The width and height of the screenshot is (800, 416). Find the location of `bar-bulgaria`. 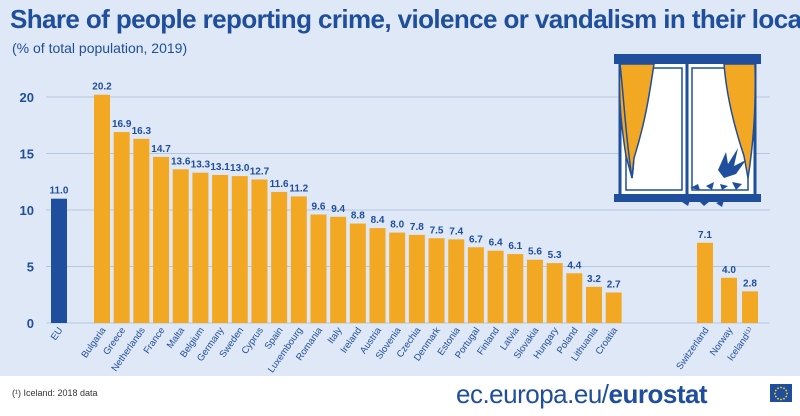

bar-bulgaria is located at coordinates (102, 209).